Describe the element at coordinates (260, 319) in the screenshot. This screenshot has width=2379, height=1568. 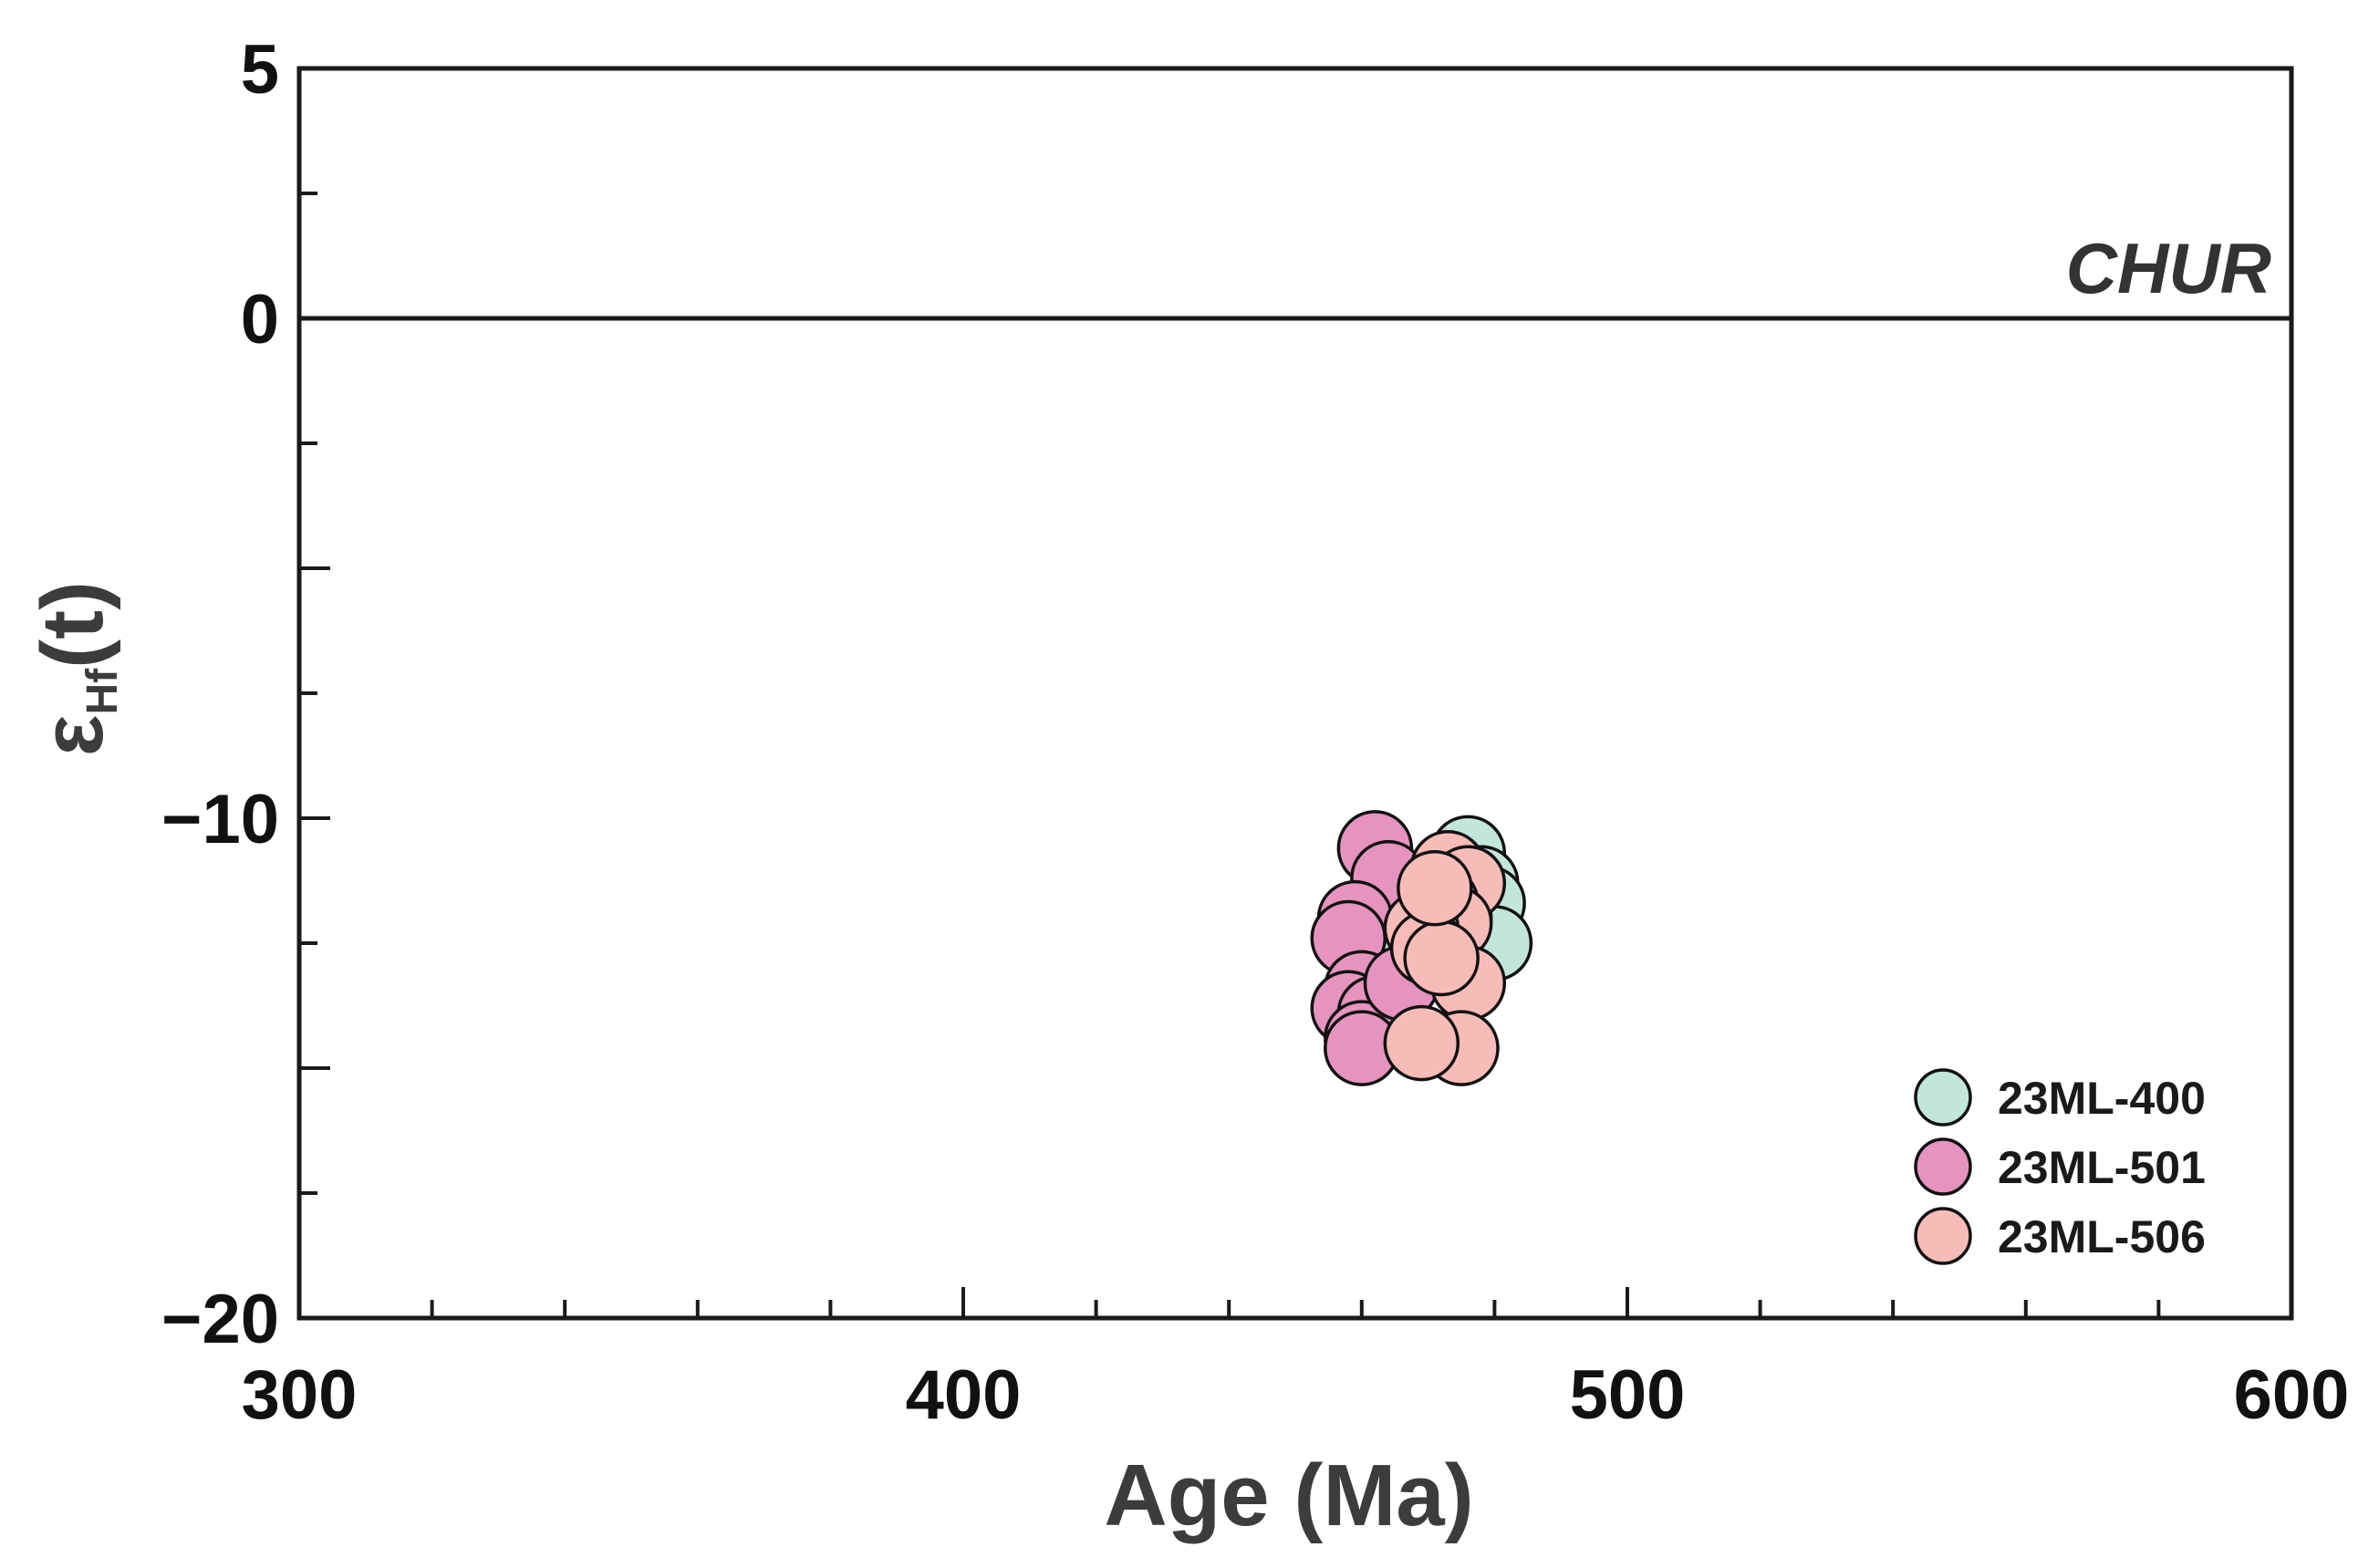
I see `y-tick-label: 0` at that location.